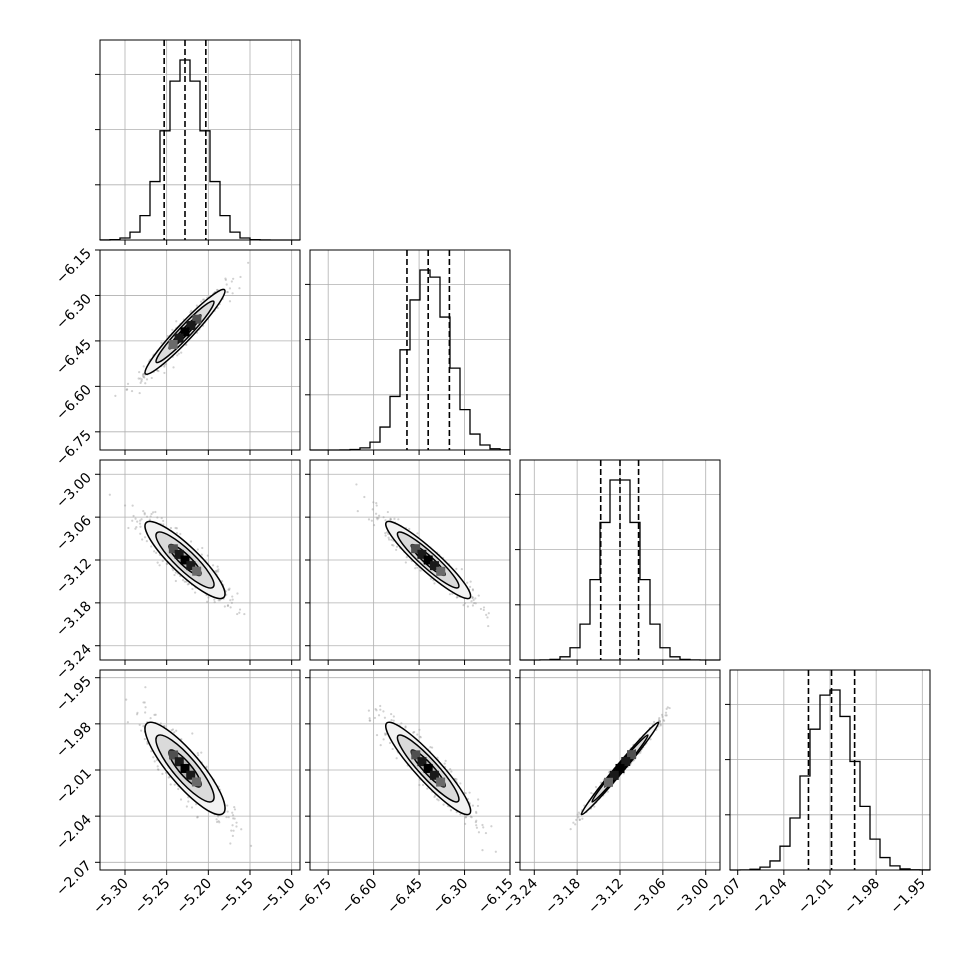  Describe the element at coordinates (74, 787) in the screenshot. I see `y-tick-label: −2.01` at that location.